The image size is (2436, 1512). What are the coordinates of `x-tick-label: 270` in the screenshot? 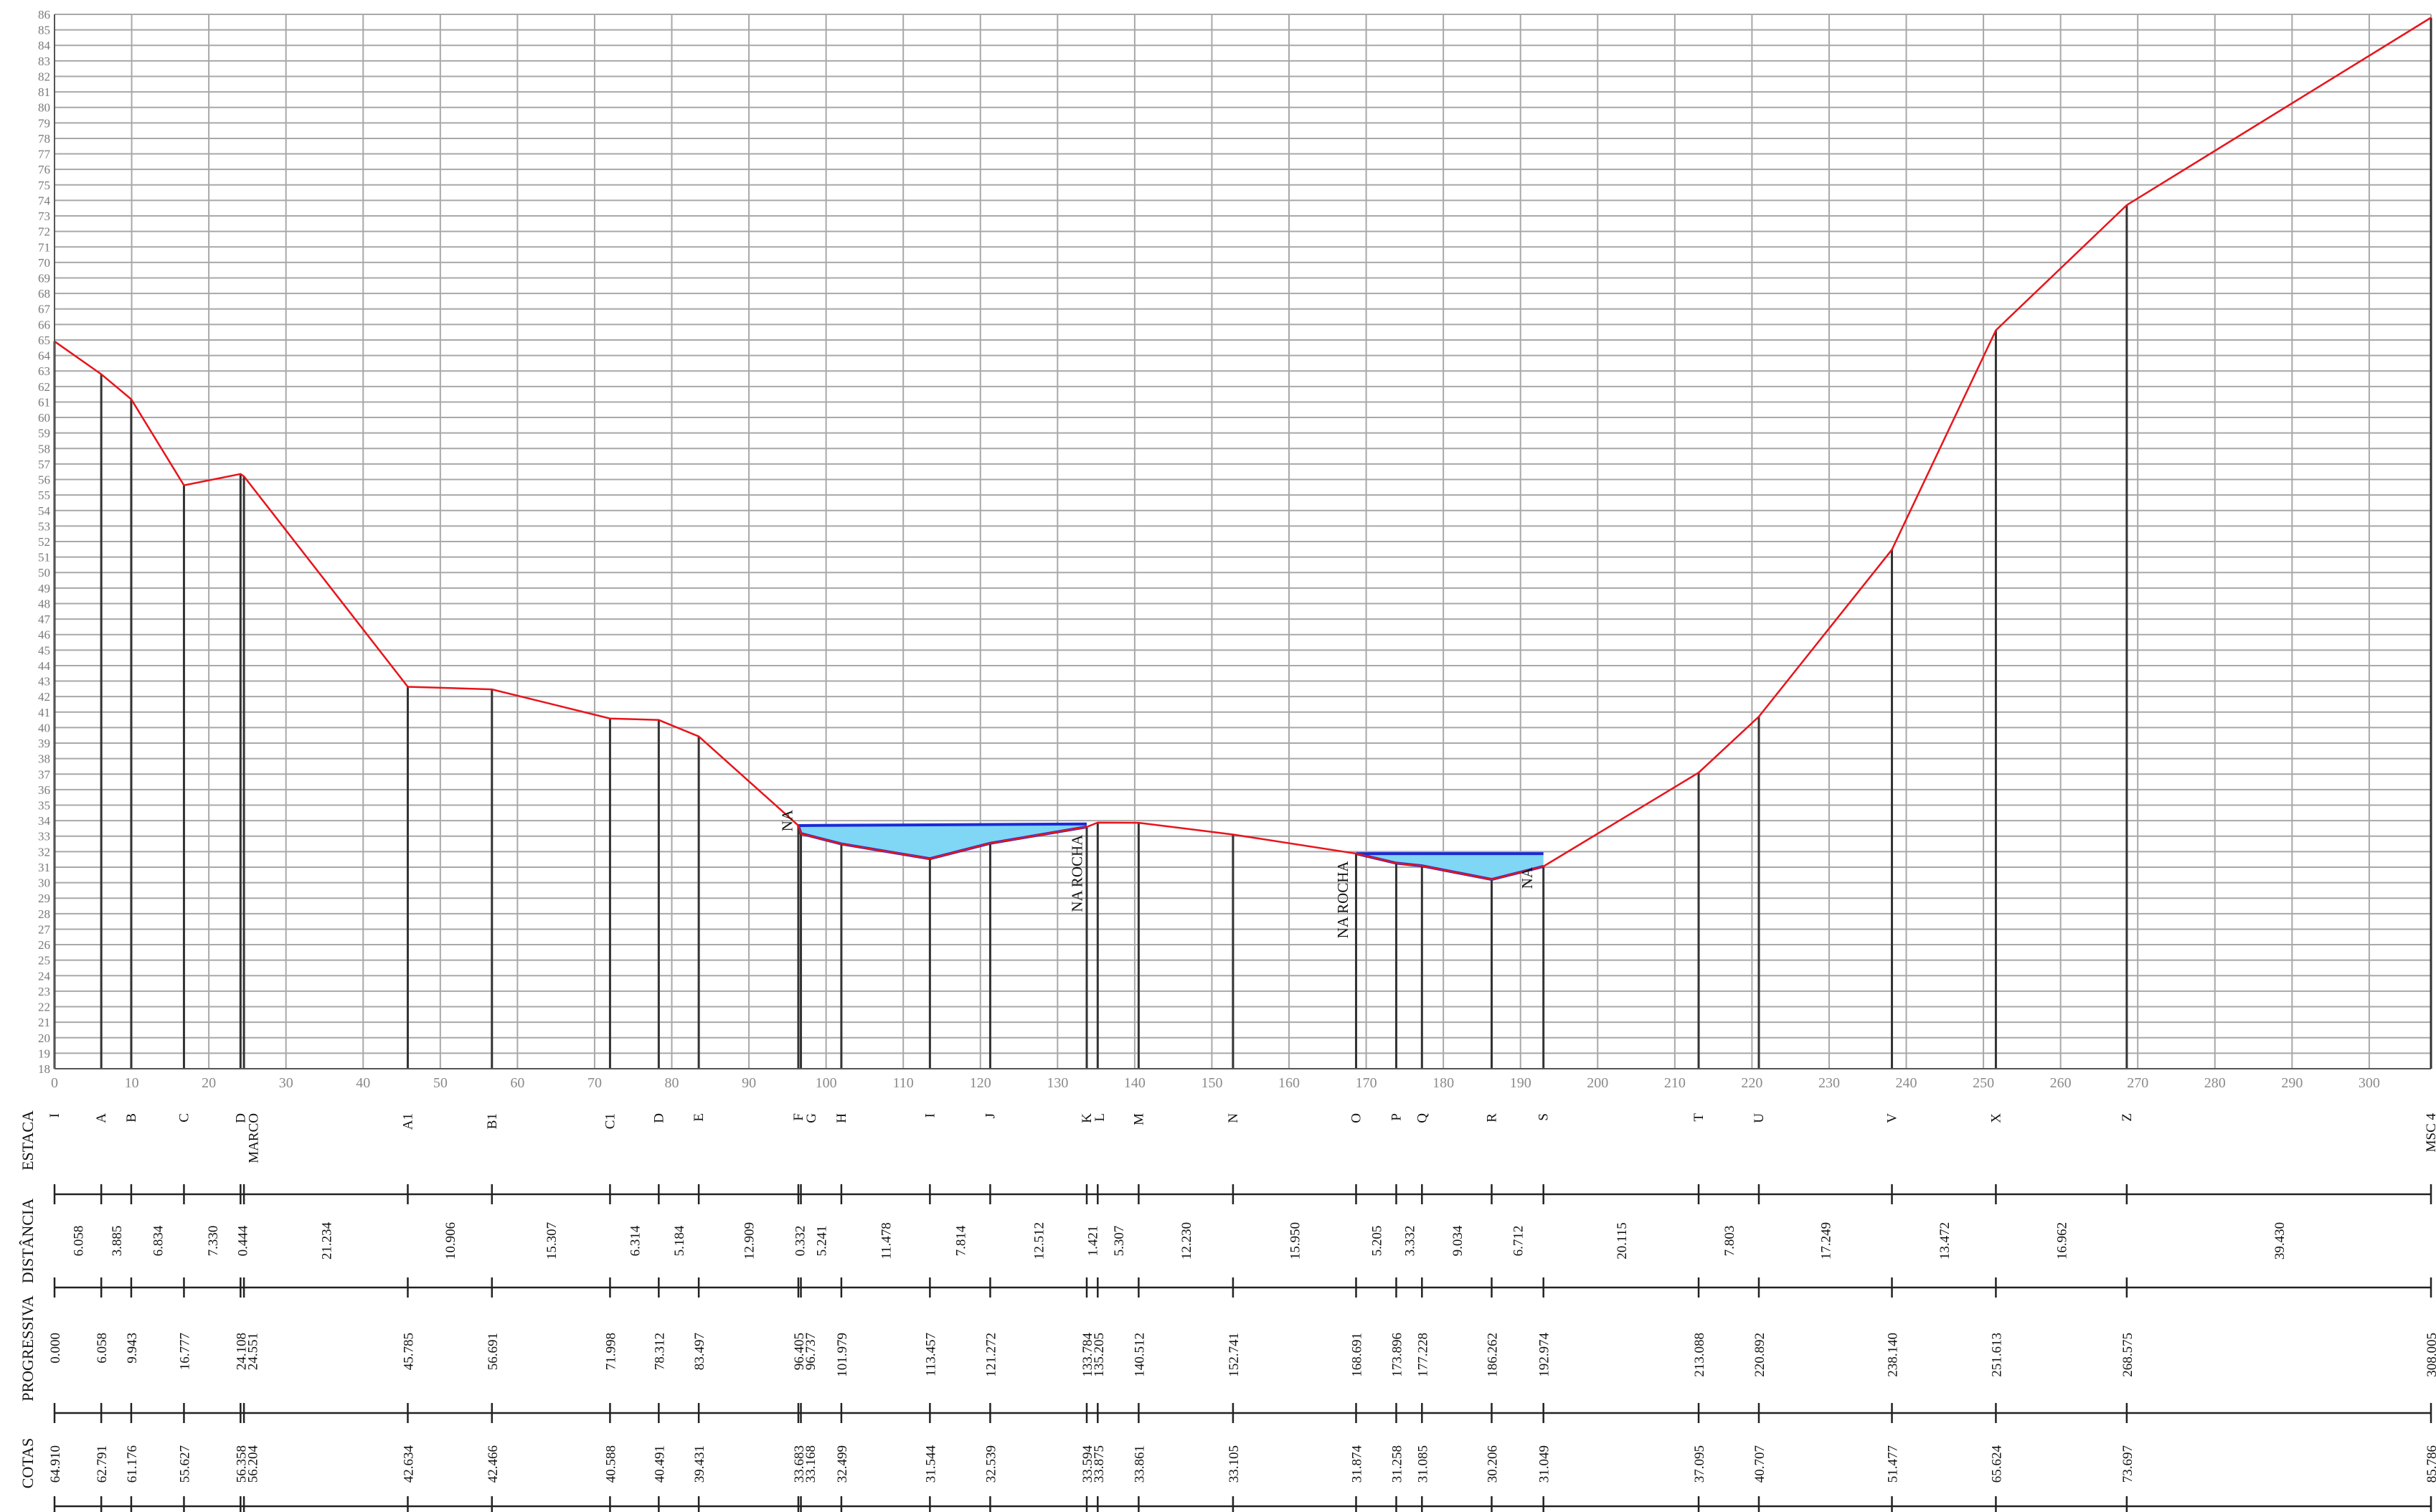 It's located at (2137, 1083).